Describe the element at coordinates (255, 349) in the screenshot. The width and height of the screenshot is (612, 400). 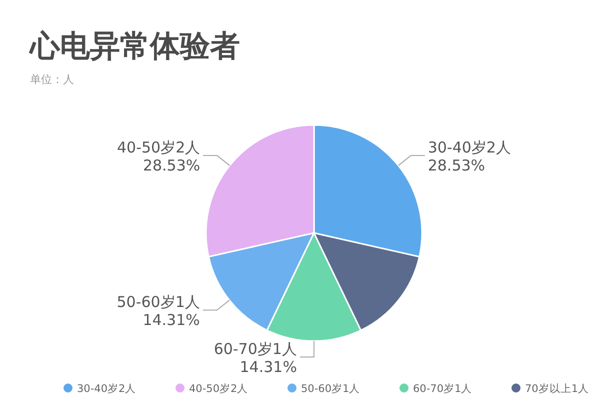
I see `slice-label: 60-70岁1人` at that location.